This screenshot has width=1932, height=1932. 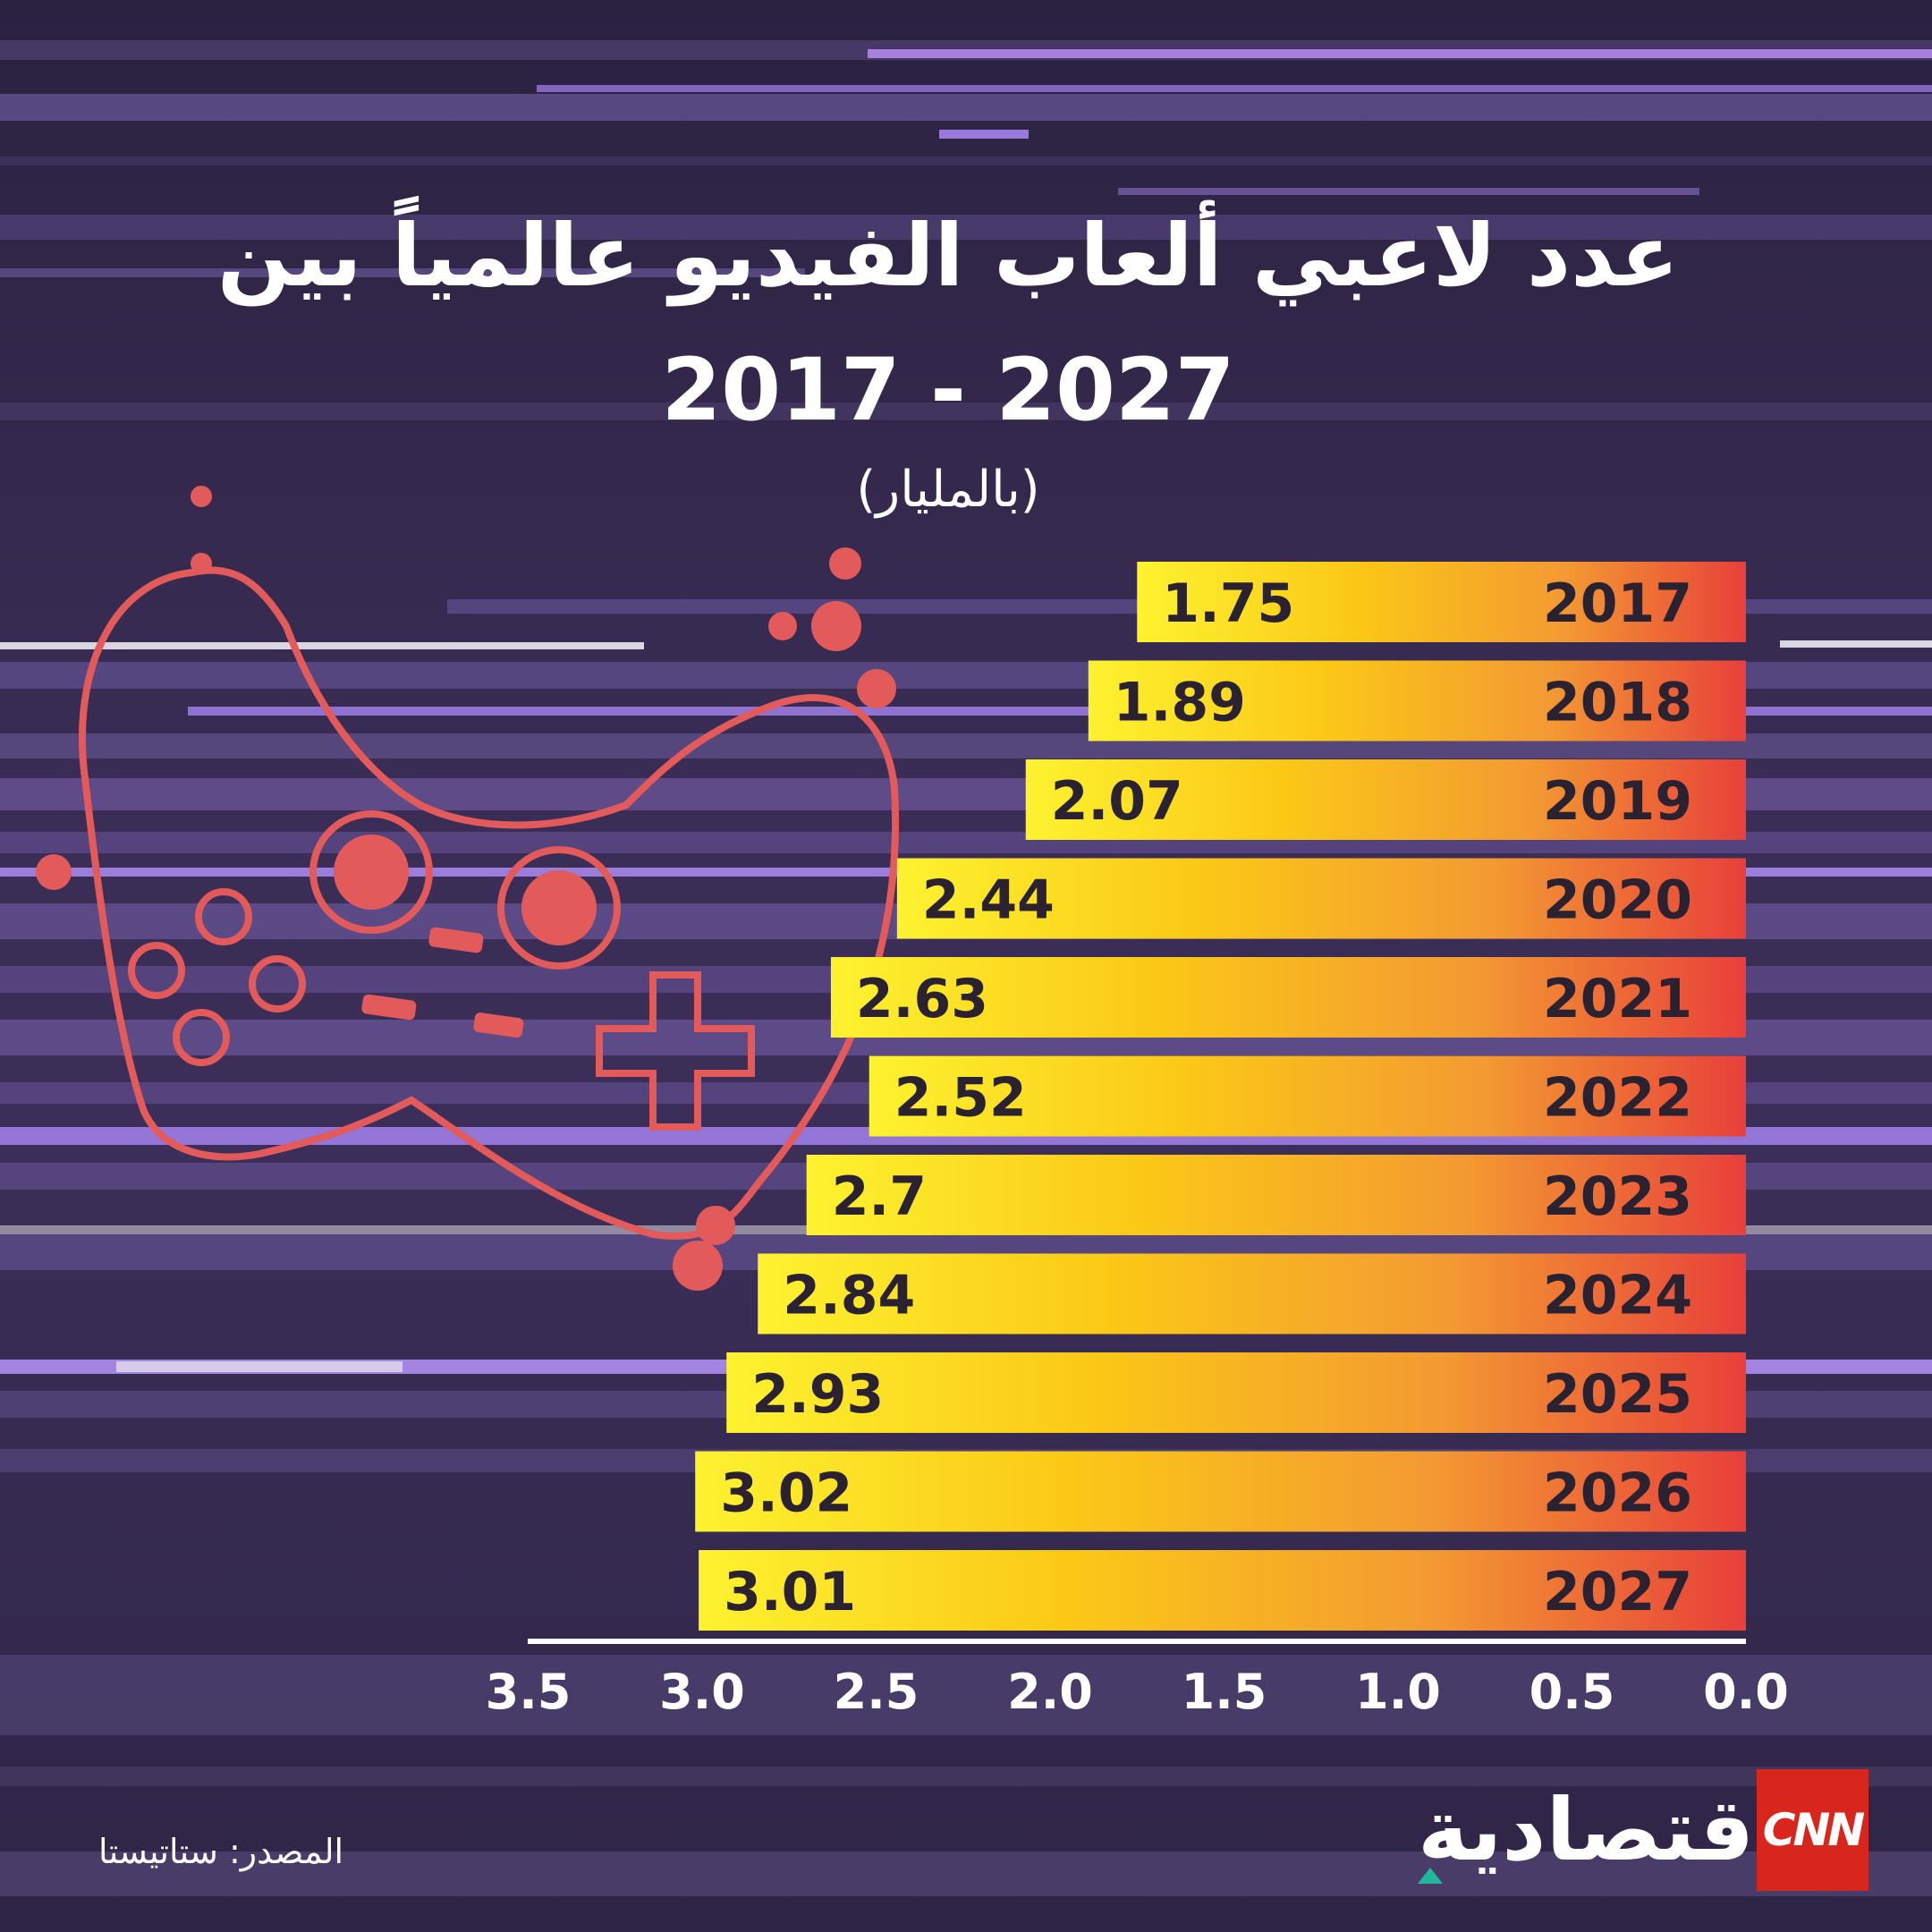 I want to click on data-label: 2.84, so click(x=849, y=1296).